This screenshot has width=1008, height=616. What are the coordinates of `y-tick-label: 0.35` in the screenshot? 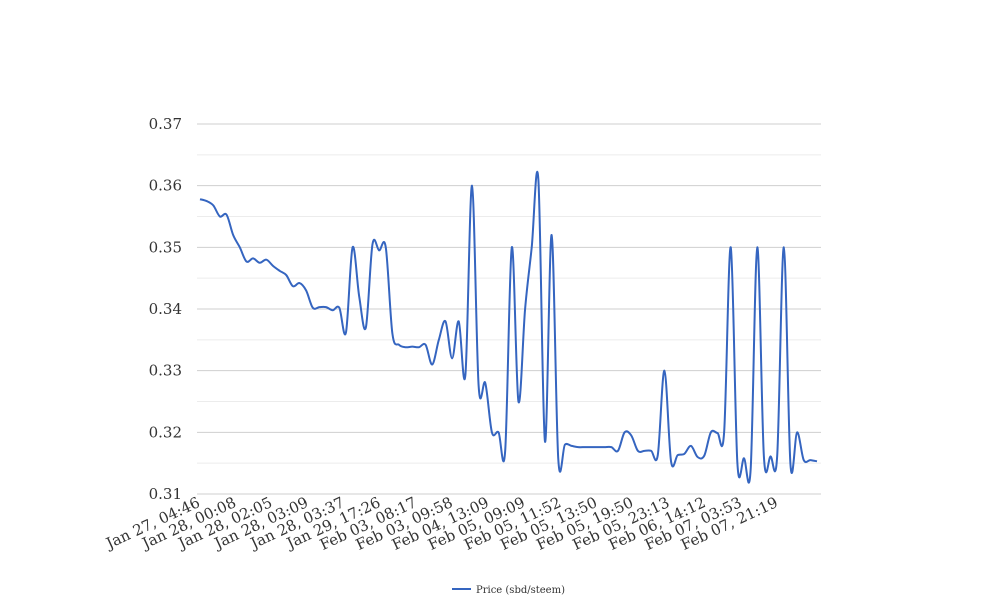 It's located at (165, 247).